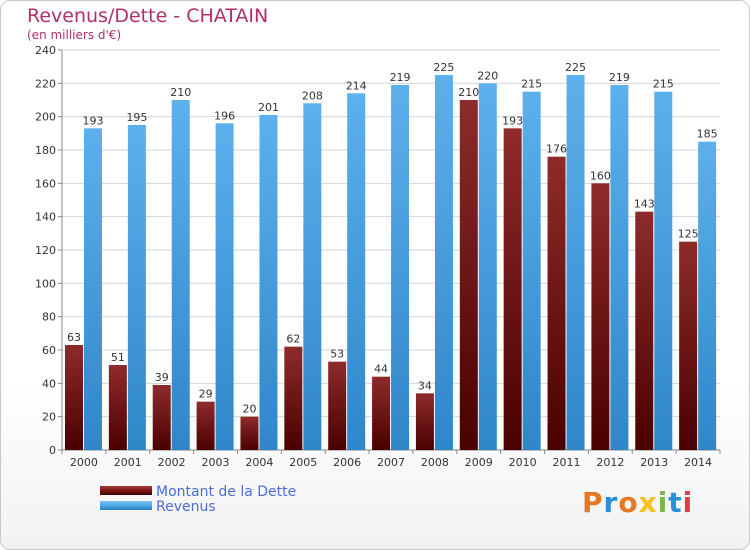 The width and height of the screenshot is (750, 550). Describe the element at coordinates (45, 83) in the screenshot. I see `y-tick-label: 220` at that location.